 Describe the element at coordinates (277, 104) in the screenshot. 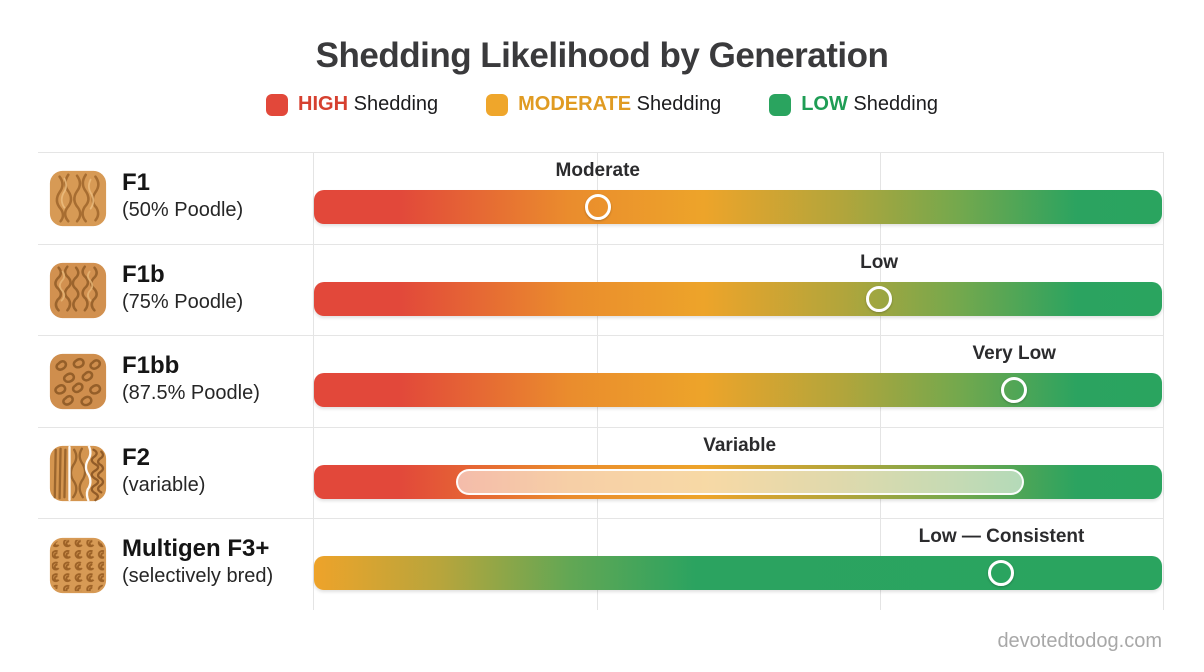

I see `high-shedding-swatch-icon` at that location.